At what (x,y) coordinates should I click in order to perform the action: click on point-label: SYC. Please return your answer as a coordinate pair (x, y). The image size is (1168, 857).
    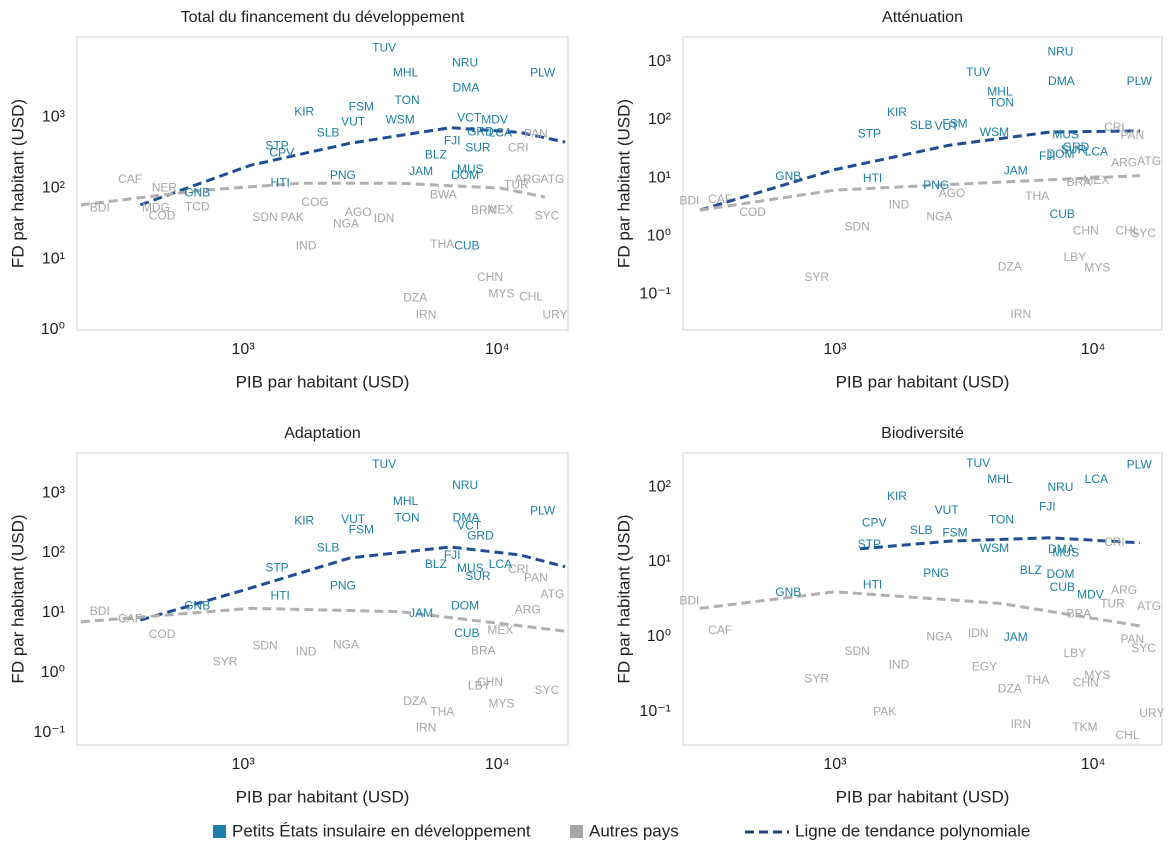
    Looking at the image, I should click on (1143, 233).